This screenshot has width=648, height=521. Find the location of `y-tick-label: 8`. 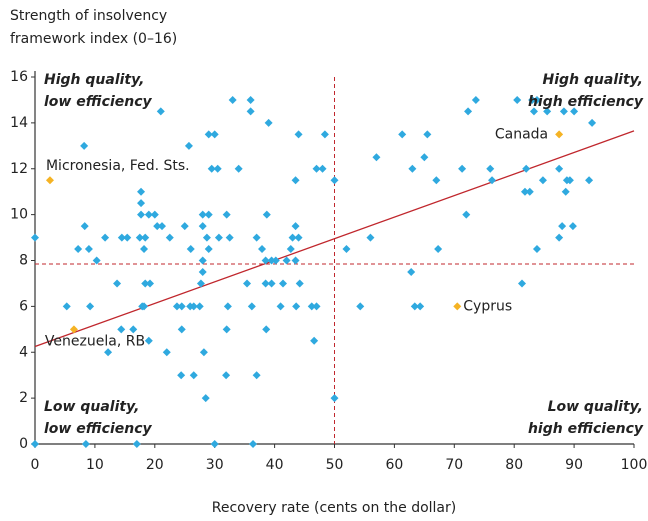

y-tick-label: 8 is located at coordinates (23, 261).